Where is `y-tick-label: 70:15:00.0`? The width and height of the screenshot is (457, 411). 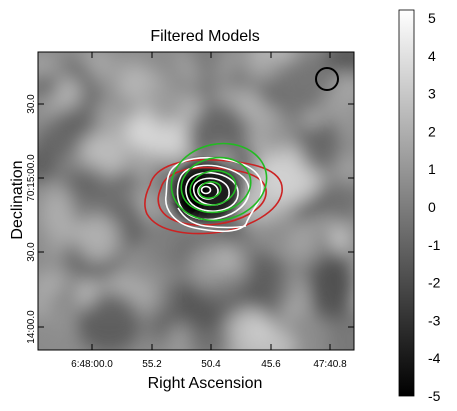
y-tick-label: 70:15:00.0 is located at coordinates (31, 178).